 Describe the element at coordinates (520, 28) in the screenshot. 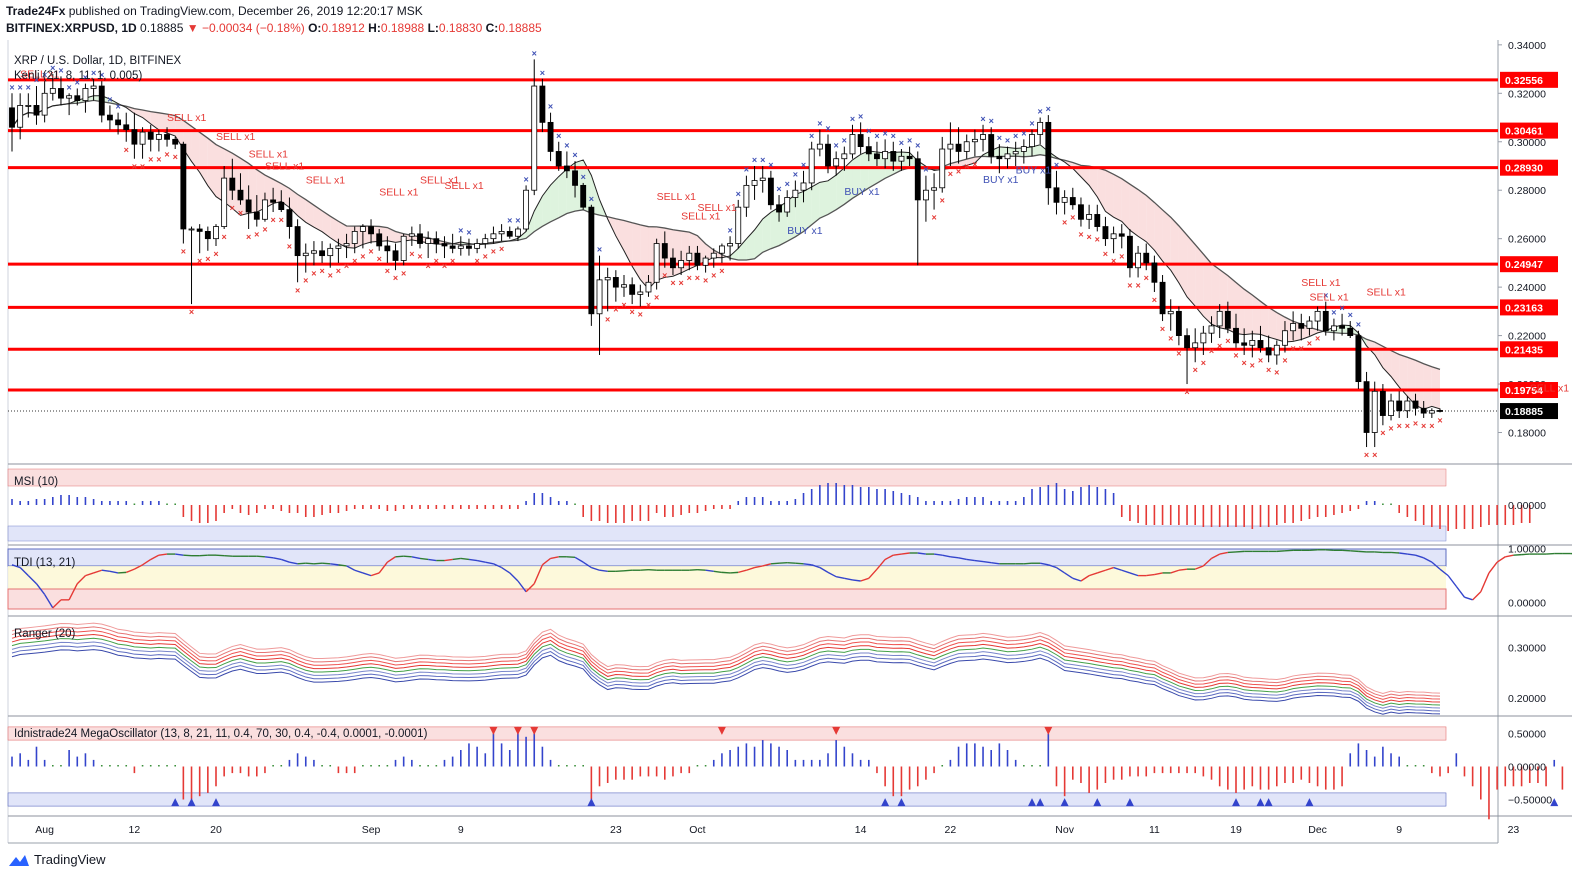

I see `close-value: 0.18885` at that location.